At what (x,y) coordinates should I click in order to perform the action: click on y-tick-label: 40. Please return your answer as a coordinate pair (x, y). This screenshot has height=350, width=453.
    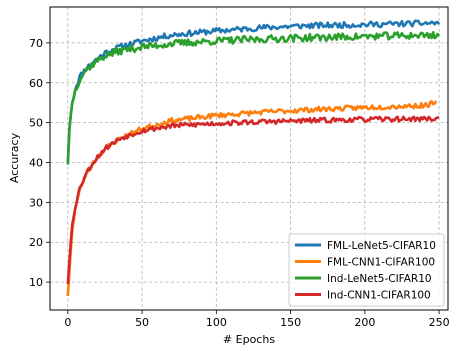
    Looking at the image, I should click on (36, 162).